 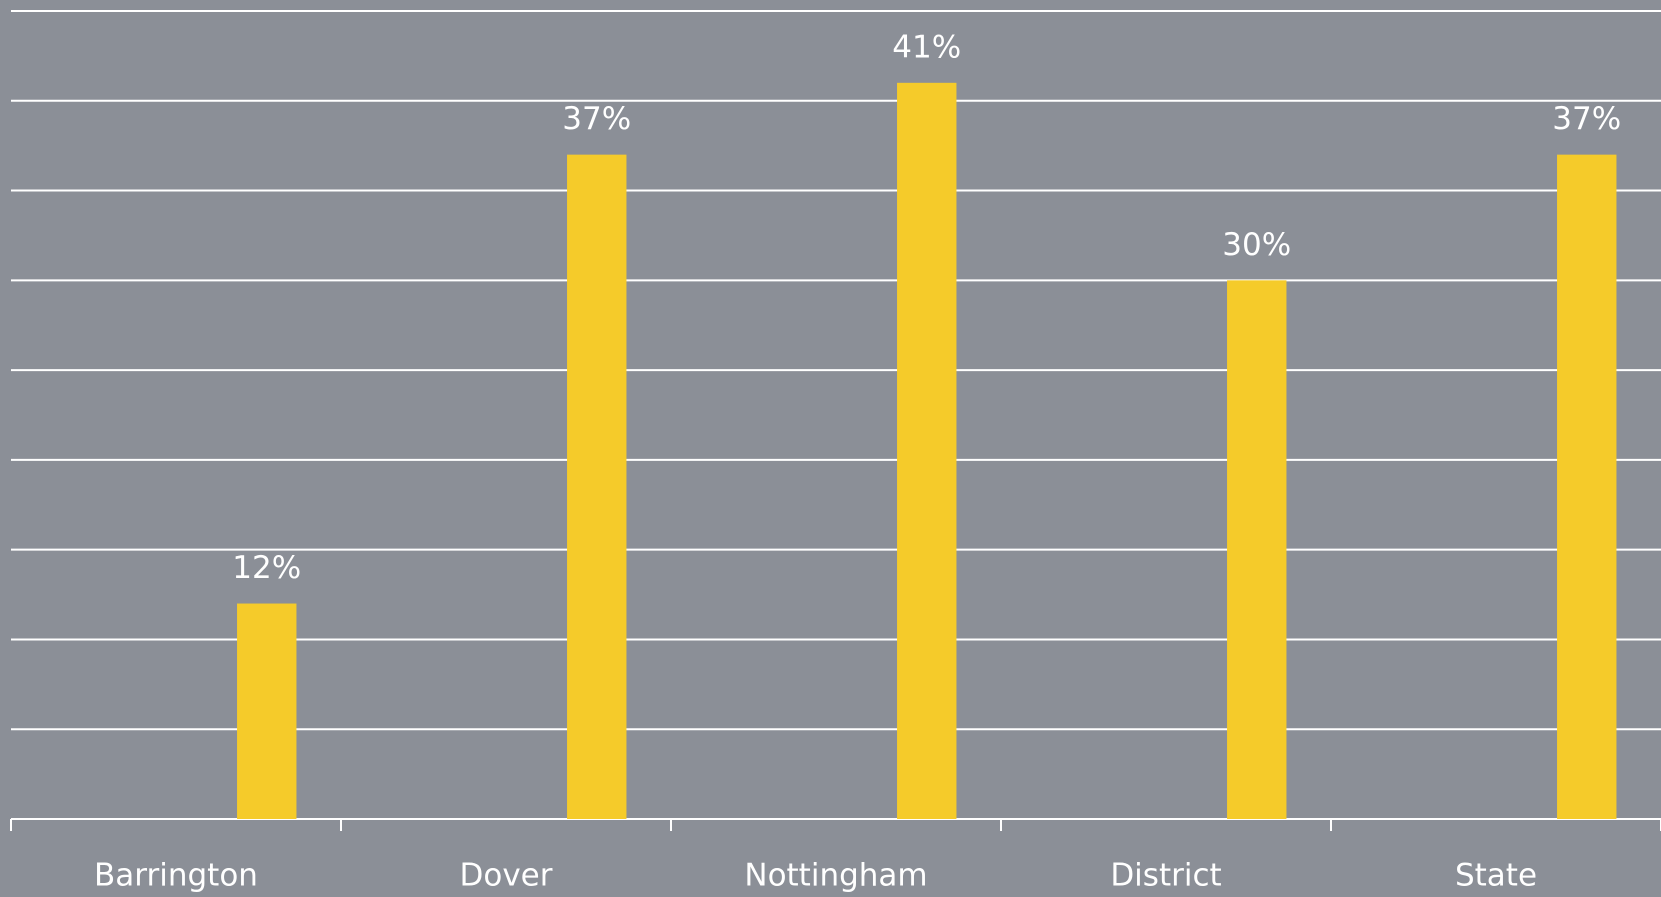 I want to click on data-label: 12%, so click(x=266, y=568).